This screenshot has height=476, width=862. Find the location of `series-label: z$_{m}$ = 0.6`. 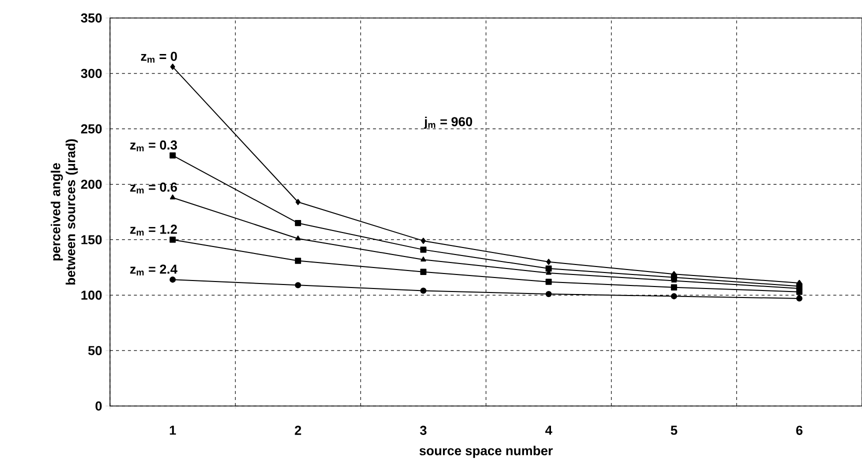

series-label: z$_{m}$ = 0.6 is located at coordinates (153, 188).